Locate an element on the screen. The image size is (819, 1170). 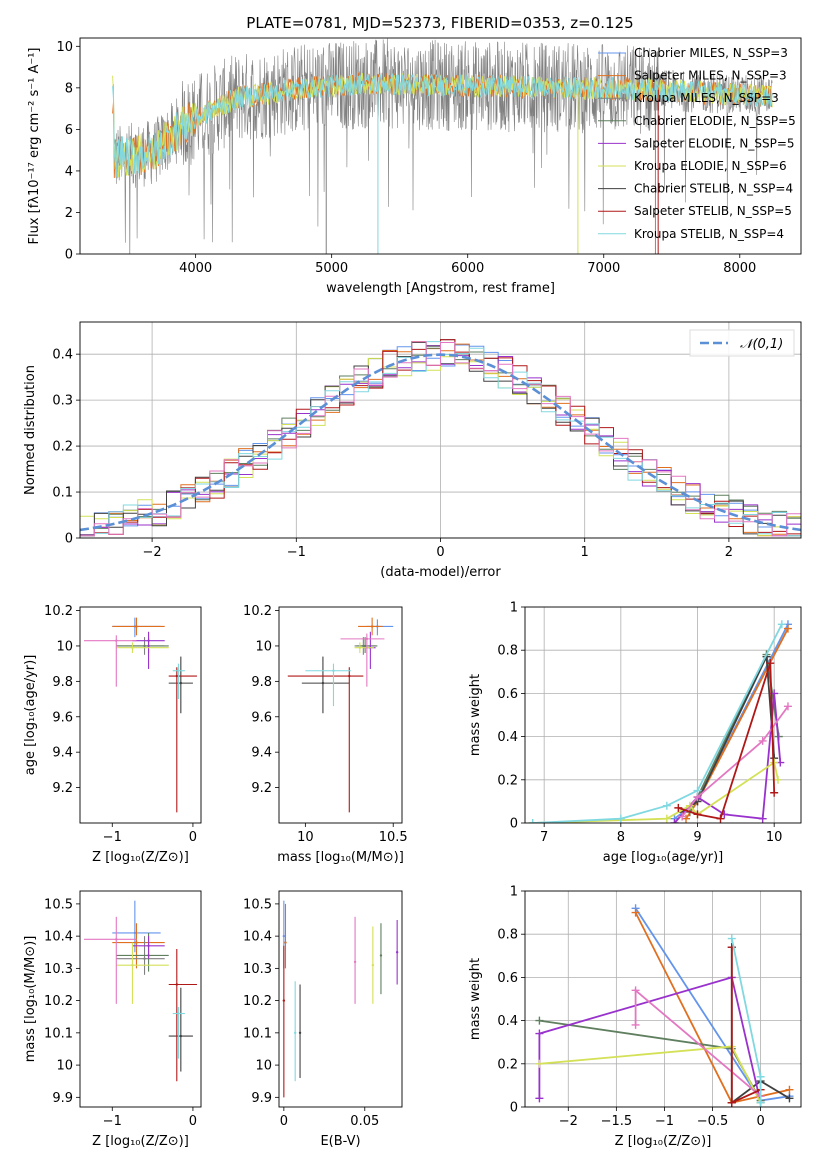
z-mass-x-tick-label: −1 is located at coordinates (112, 1121).